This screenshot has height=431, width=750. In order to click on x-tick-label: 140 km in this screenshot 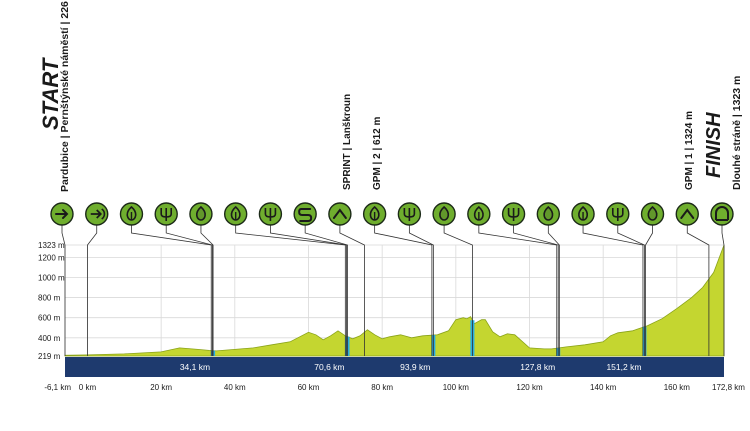, I will do `click(603, 387)`.